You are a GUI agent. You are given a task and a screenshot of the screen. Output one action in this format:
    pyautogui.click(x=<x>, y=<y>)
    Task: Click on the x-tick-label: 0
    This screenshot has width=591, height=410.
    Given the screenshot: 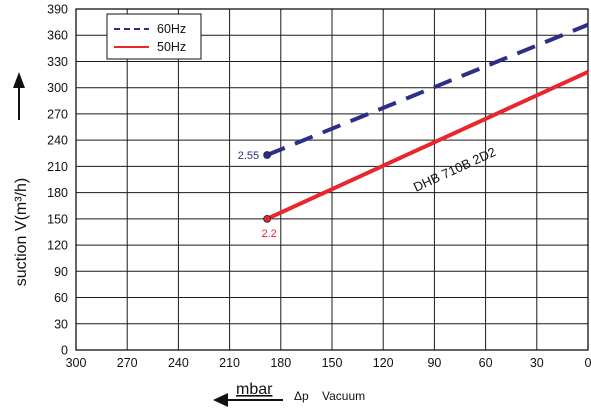 What is the action you would take?
    pyautogui.click(x=588, y=363)
    